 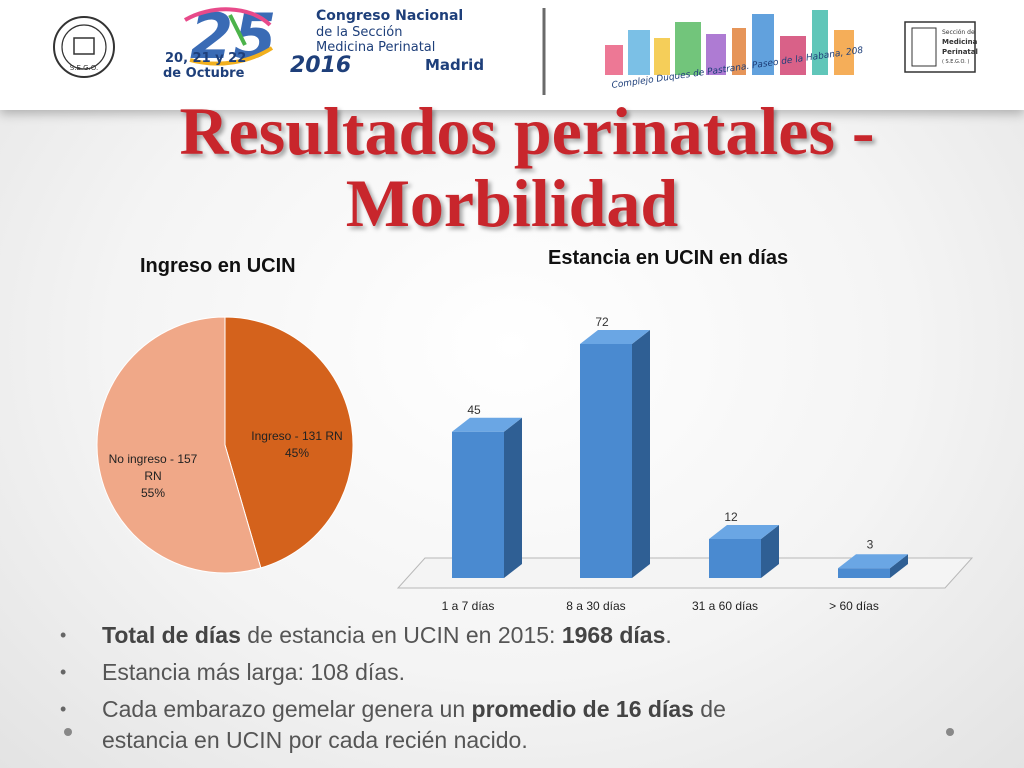 What do you see at coordinates (960, 52) in the screenshot?
I see `svg-text: Perinatal` at bounding box center [960, 52].